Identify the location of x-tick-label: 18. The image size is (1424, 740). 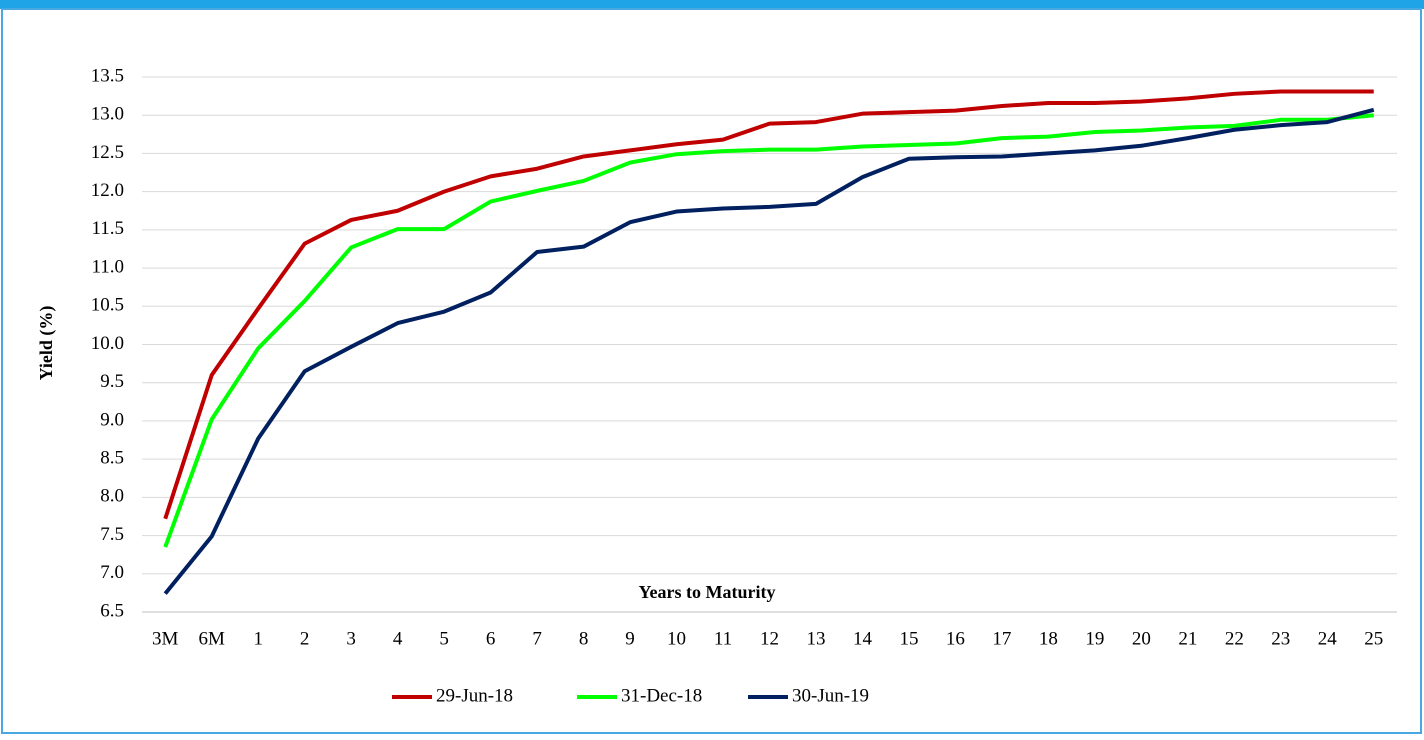
(1048, 638).